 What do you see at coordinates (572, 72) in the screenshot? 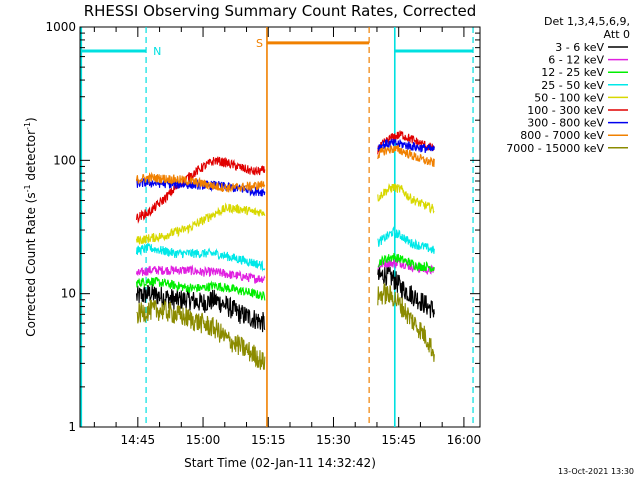
I see `legend-label: 12 - 25 keV` at bounding box center [572, 72].